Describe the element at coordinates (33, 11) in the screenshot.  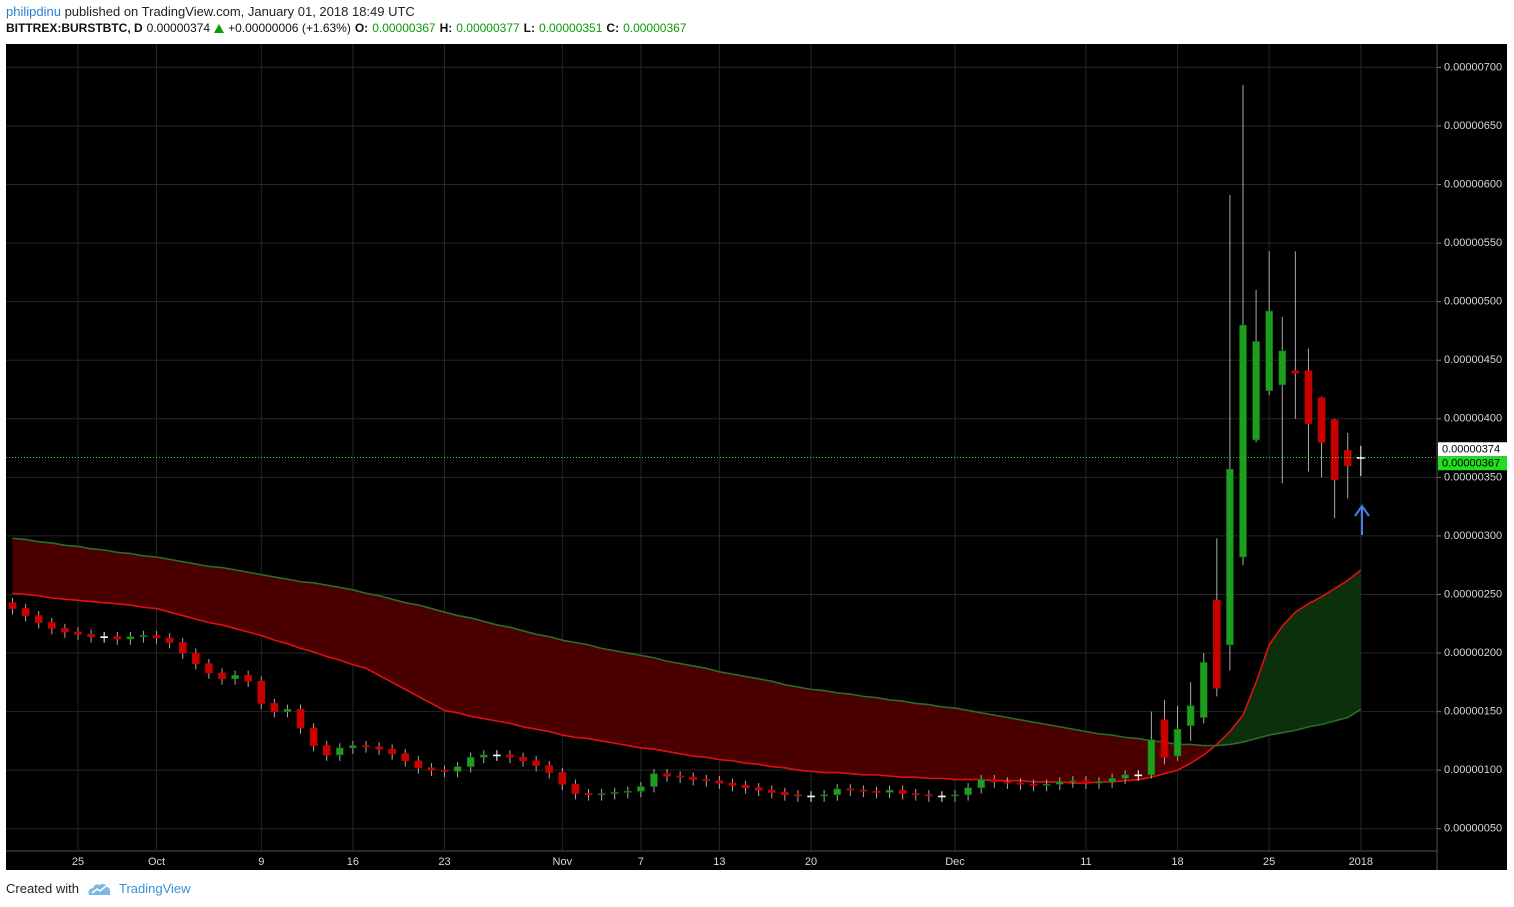
I see `author: philipdinu` at that location.